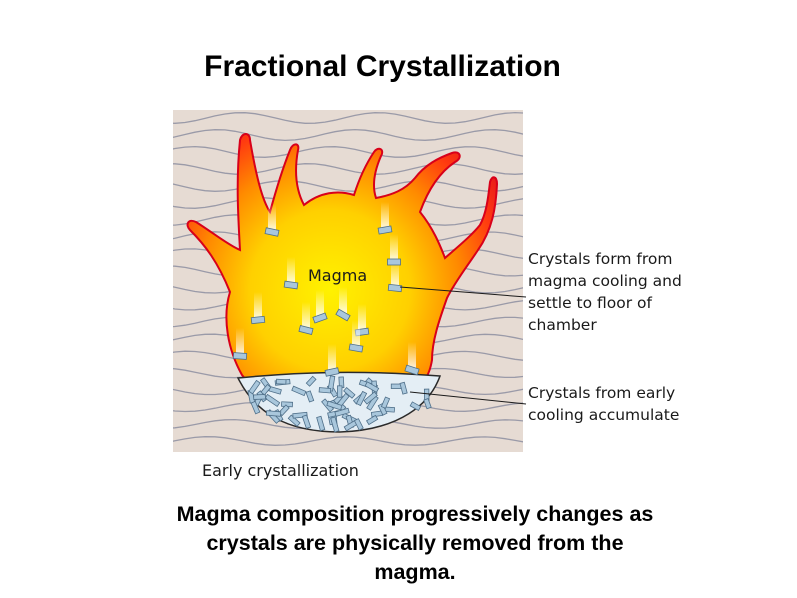 The width and height of the screenshot is (797, 598). Describe the element at coordinates (468, 398) in the screenshot. I see `leader-line-bottom` at that location.